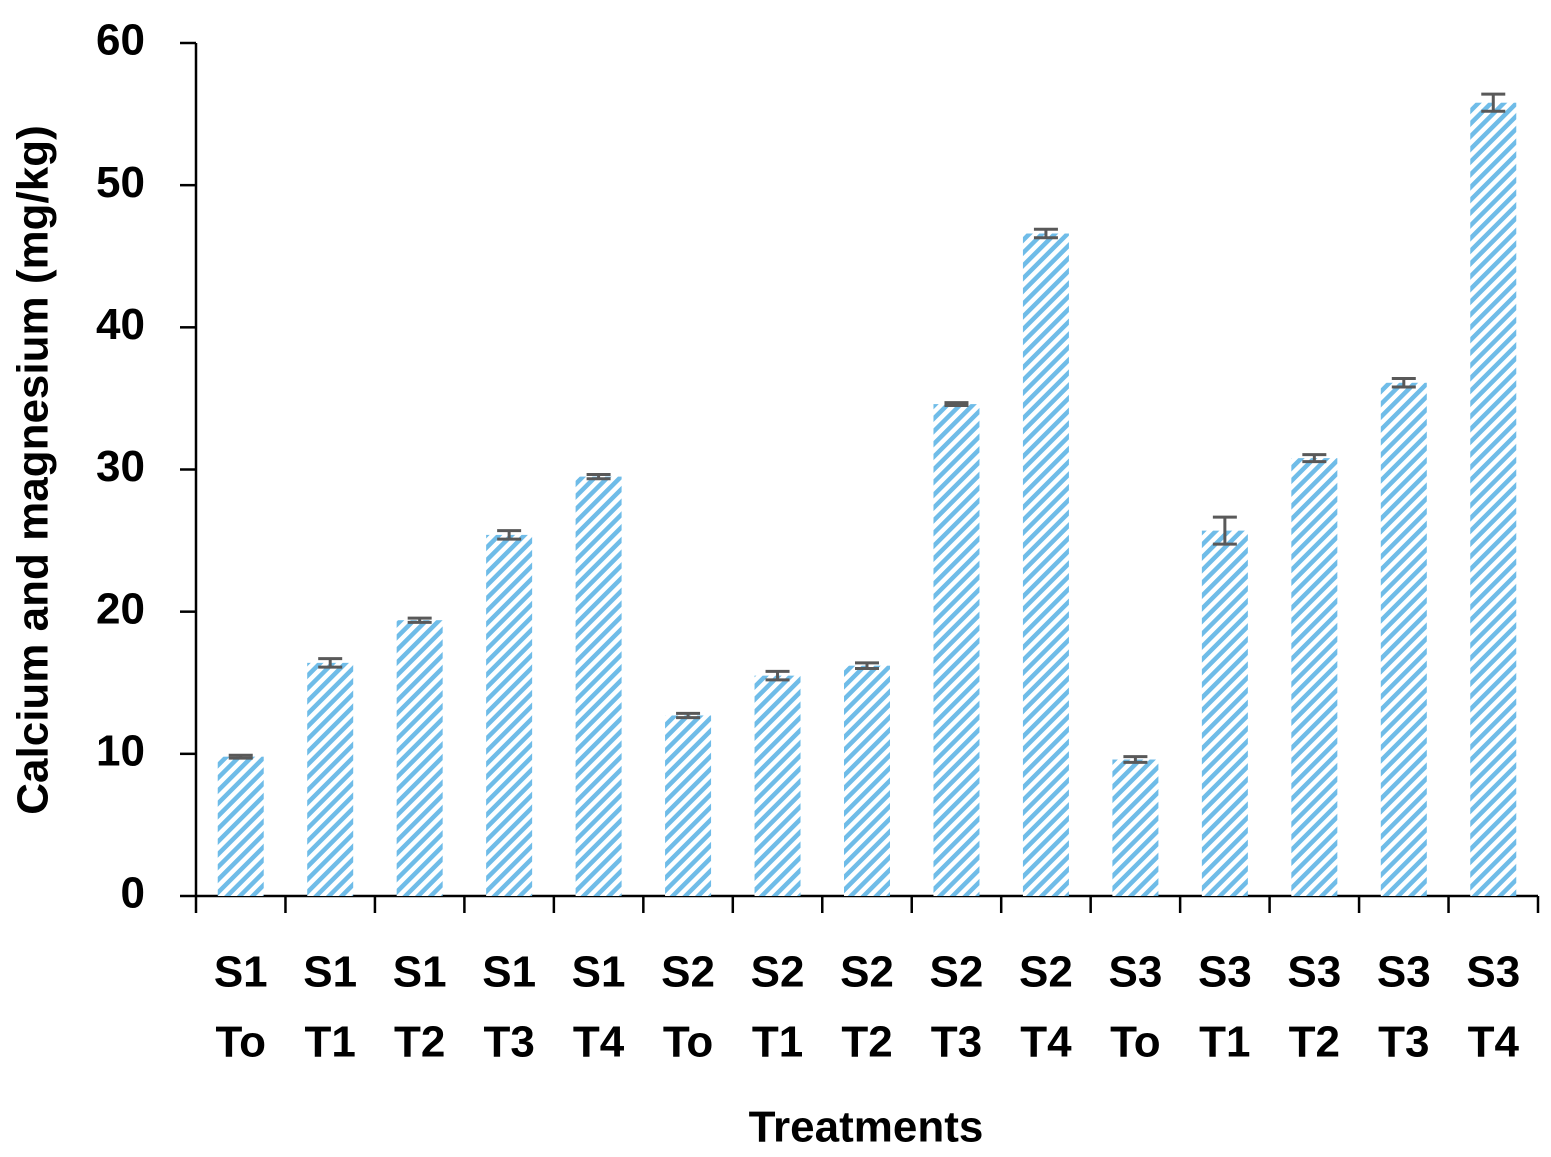 The width and height of the screenshot is (1551, 1157). Describe the element at coordinates (866, 1127) in the screenshot. I see `x-axis-title: Treatments` at that location.